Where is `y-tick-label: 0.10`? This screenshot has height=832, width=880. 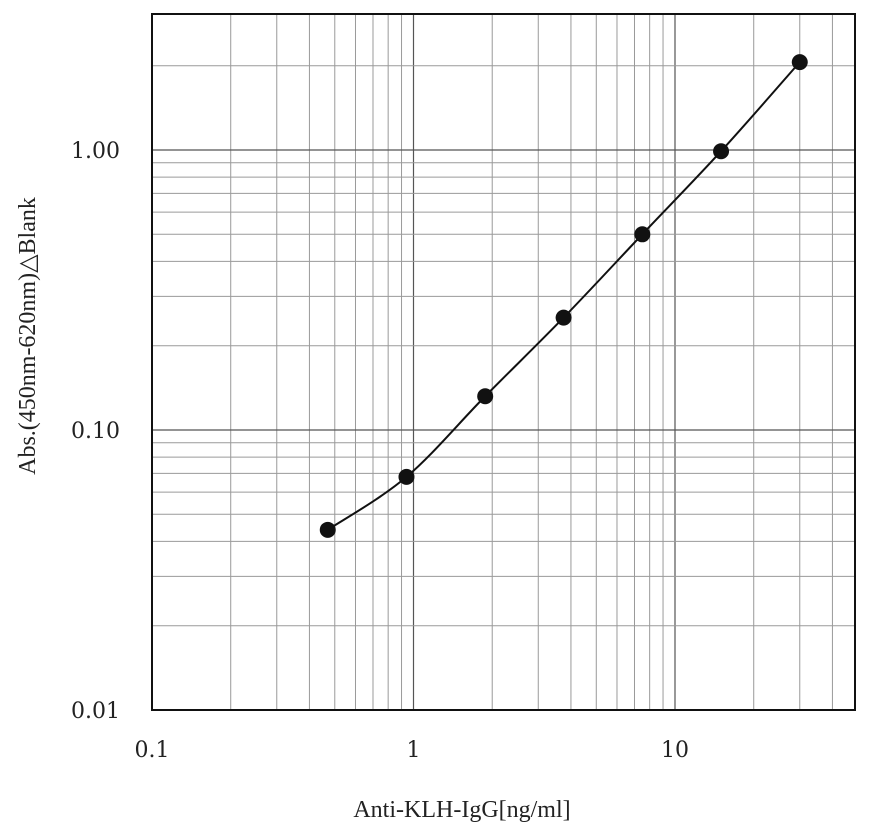
y-tick-label: 0.10 is located at coordinates (95, 431).